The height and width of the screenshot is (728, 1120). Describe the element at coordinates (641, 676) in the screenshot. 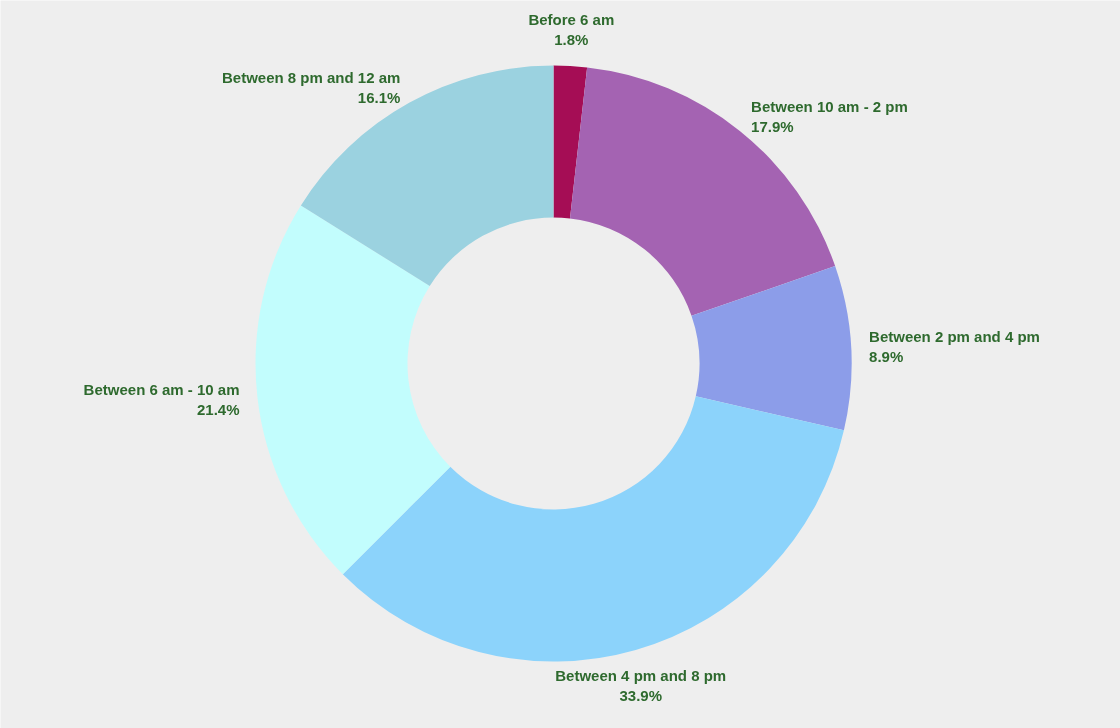

I see `slice-label: Between 4 pm and 8 pm` at that location.